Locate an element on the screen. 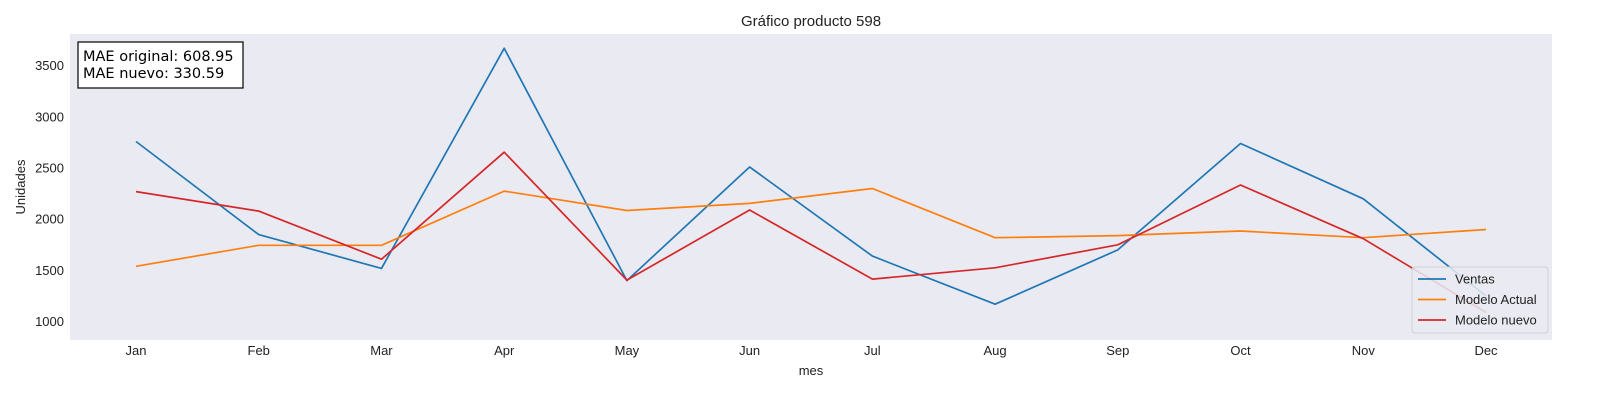 This screenshot has width=1600, height=400. legend-label: Modelo Actual is located at coordinates (1496, 299).